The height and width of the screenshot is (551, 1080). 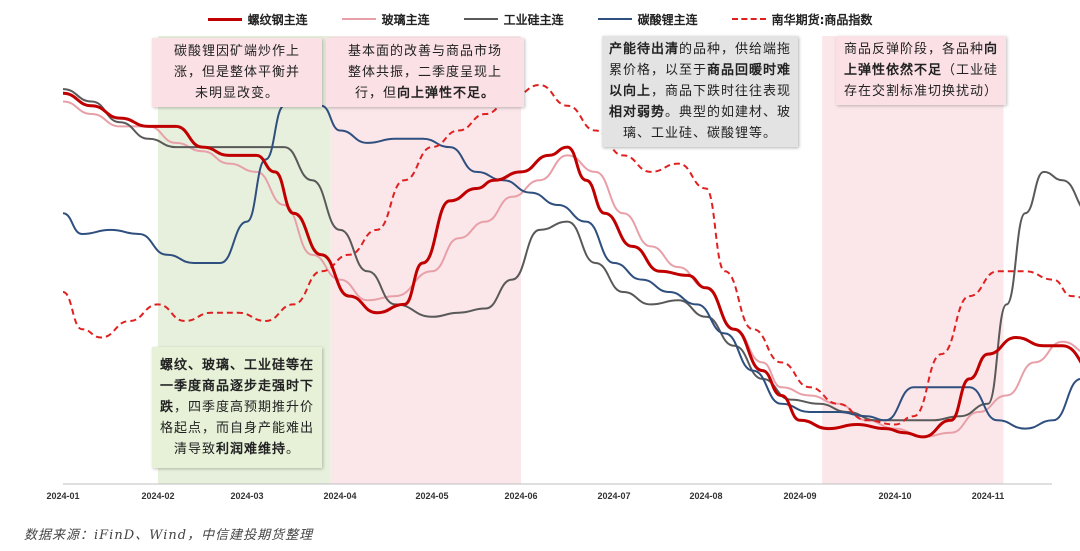 What do you see at coordinates (988, 496) in the screenshot?
I see `x-tick-label: 2024-11` at bounding box center [988, 496].